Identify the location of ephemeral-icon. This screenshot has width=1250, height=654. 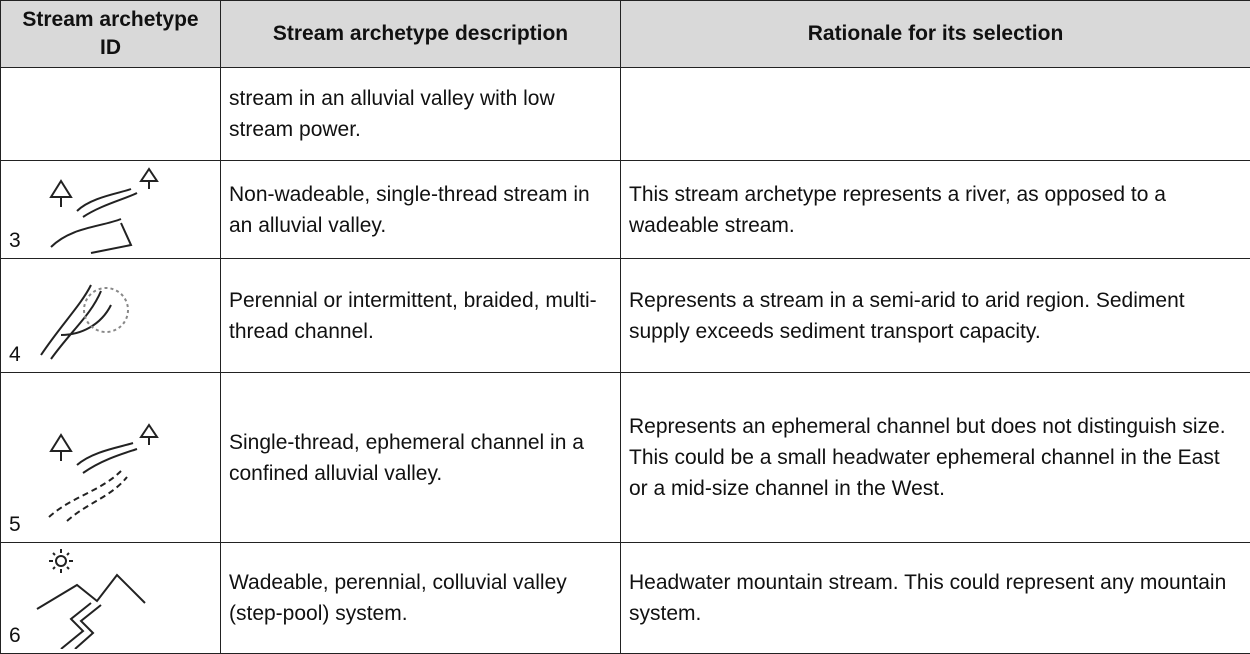
(96, 472).